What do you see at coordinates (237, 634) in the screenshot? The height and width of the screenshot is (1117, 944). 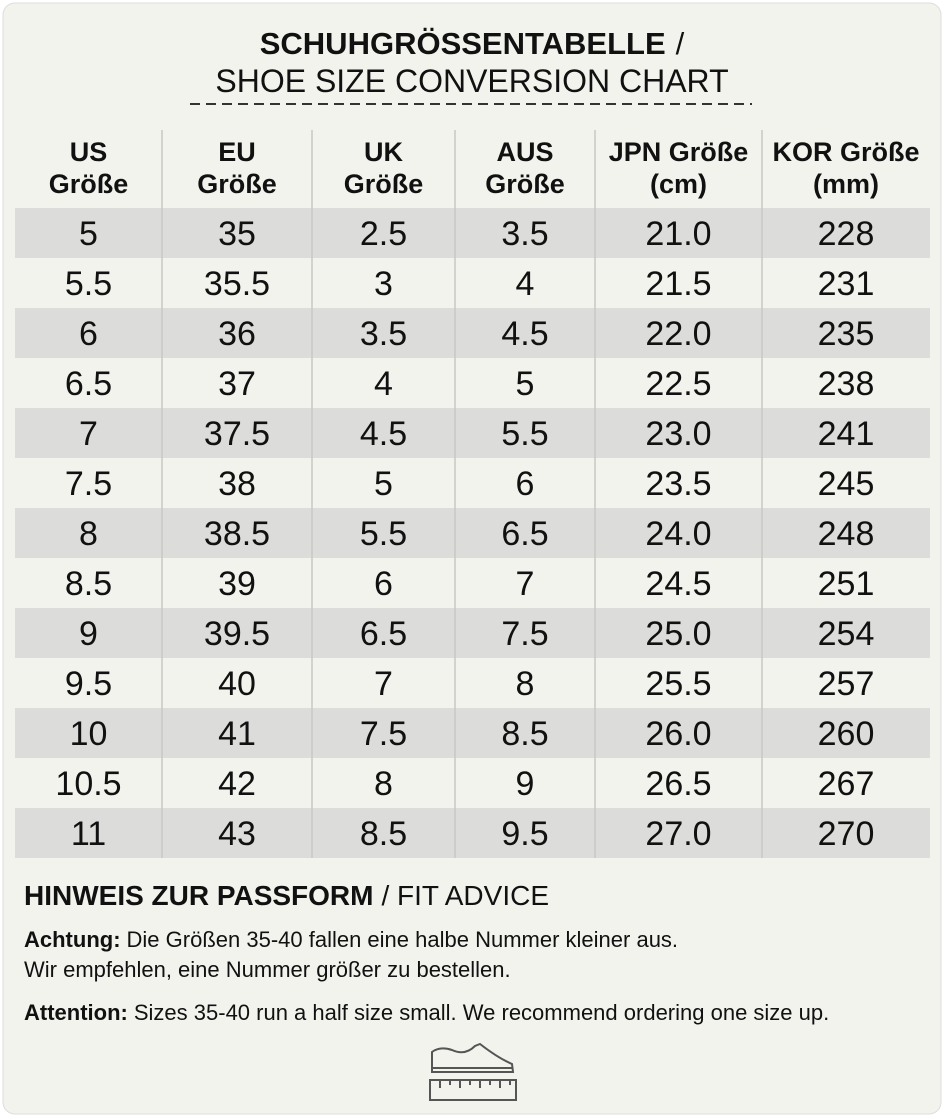 I see `table-cell: 39.5` at bounding box center [237, 634].